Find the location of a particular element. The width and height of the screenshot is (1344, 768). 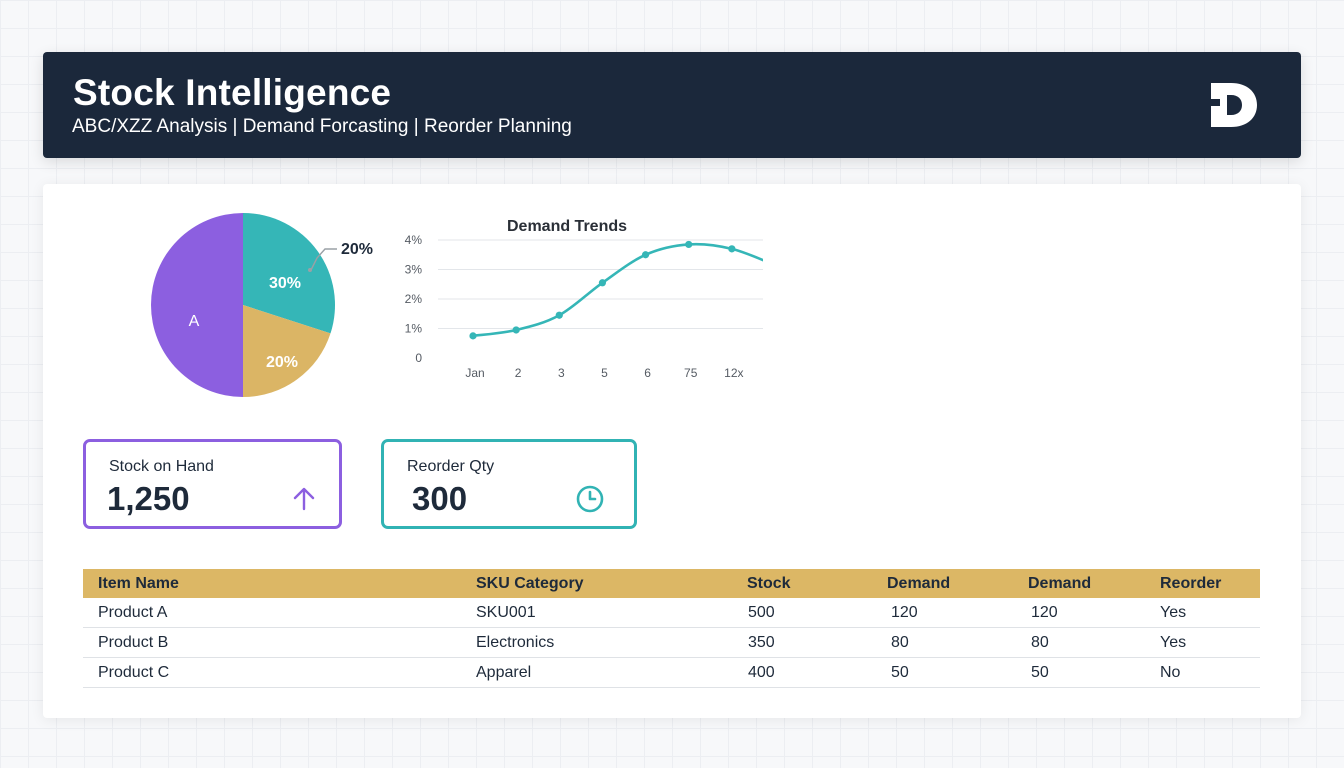

stock-on-hand-card: Stock on Hand 1,250 is located at coordinates (212, 484).